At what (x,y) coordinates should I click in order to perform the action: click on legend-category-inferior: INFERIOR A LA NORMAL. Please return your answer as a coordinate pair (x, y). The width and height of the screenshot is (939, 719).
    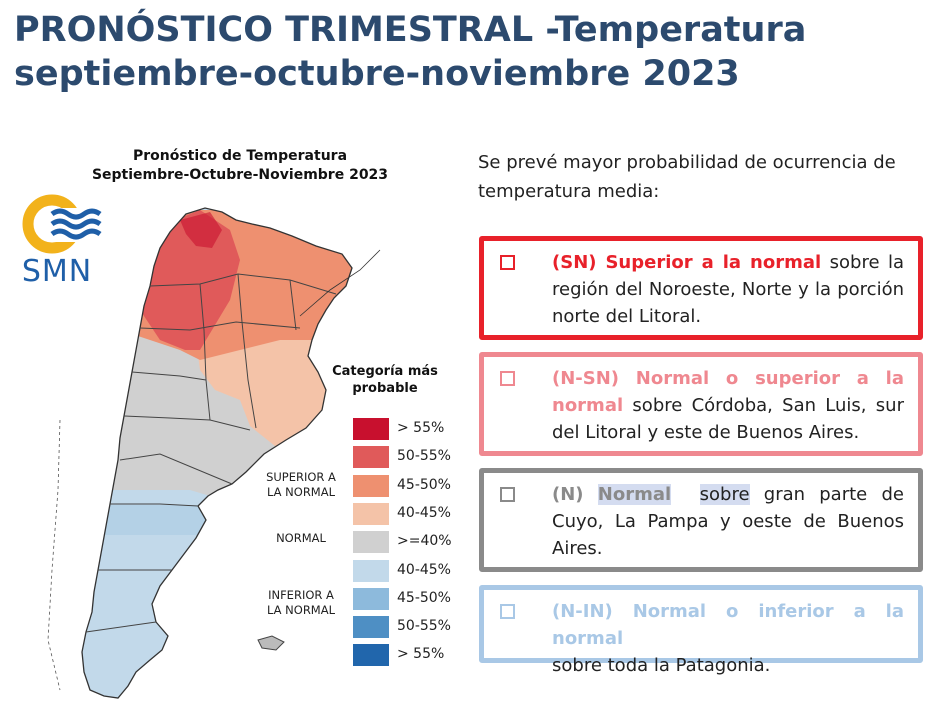
    Looking at the image, I should click on (301, 603).